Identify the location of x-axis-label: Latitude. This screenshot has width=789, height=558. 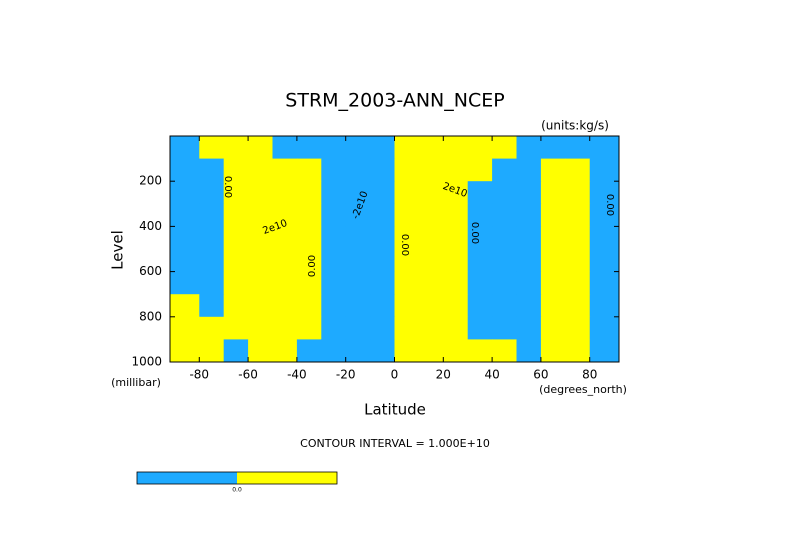
(395, 410).